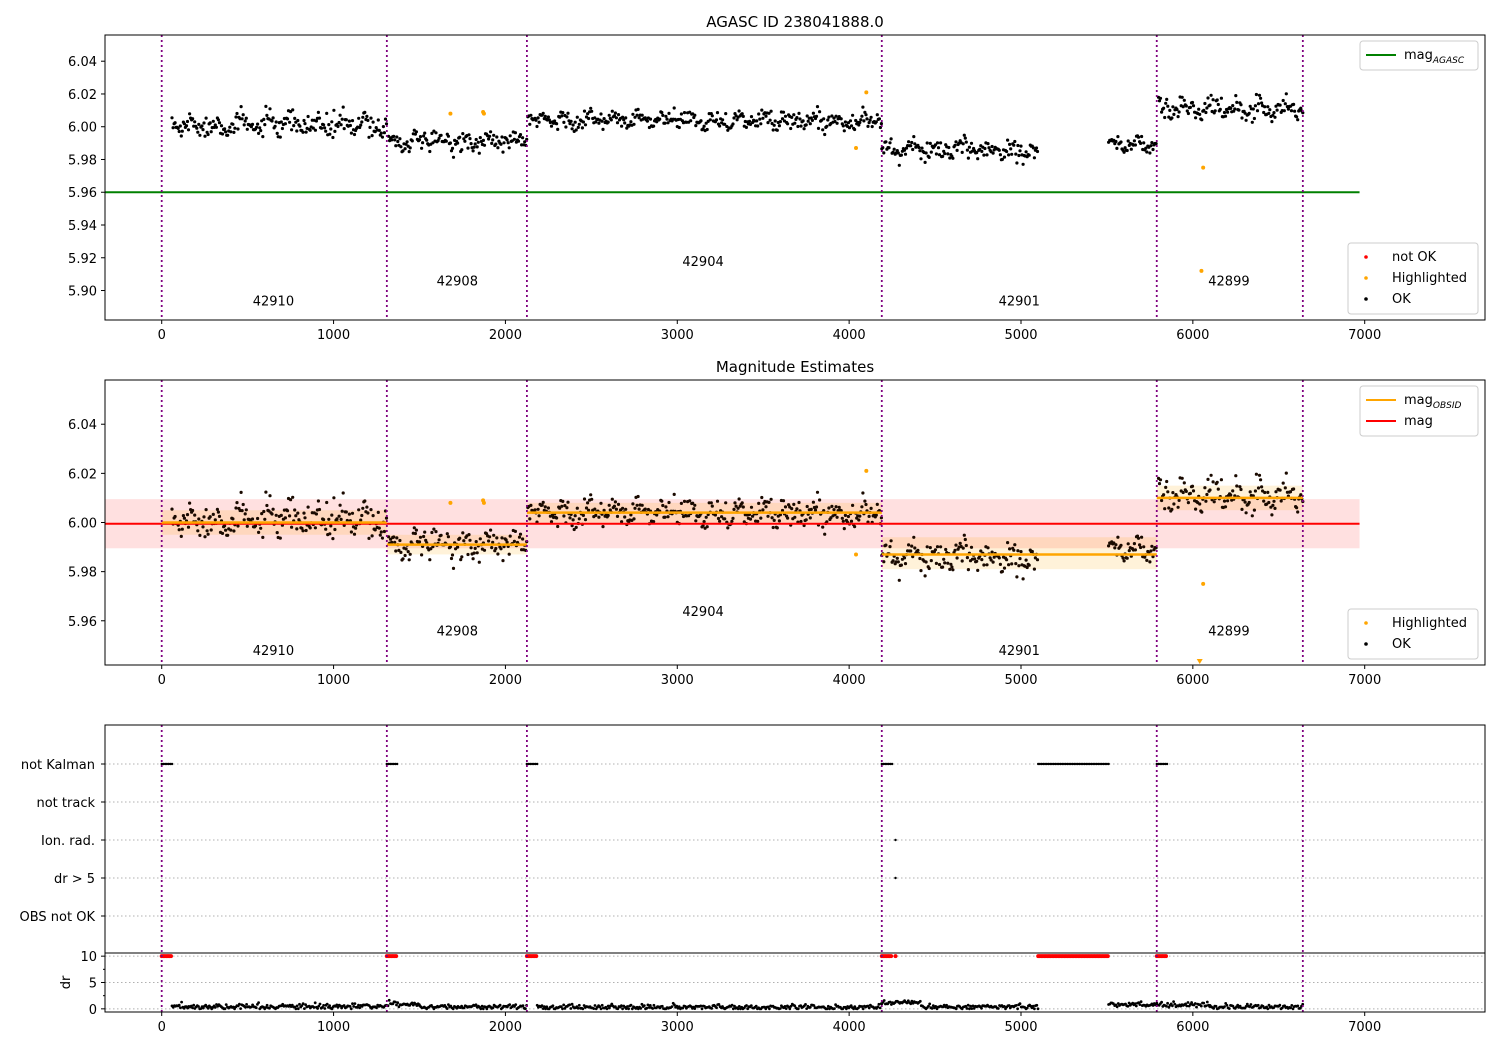  What do you see at coordinates (795, 22) in the screenshot?
I see `panel1-title: AGASC ID 238041888.0` at bounding box center [795, 22].